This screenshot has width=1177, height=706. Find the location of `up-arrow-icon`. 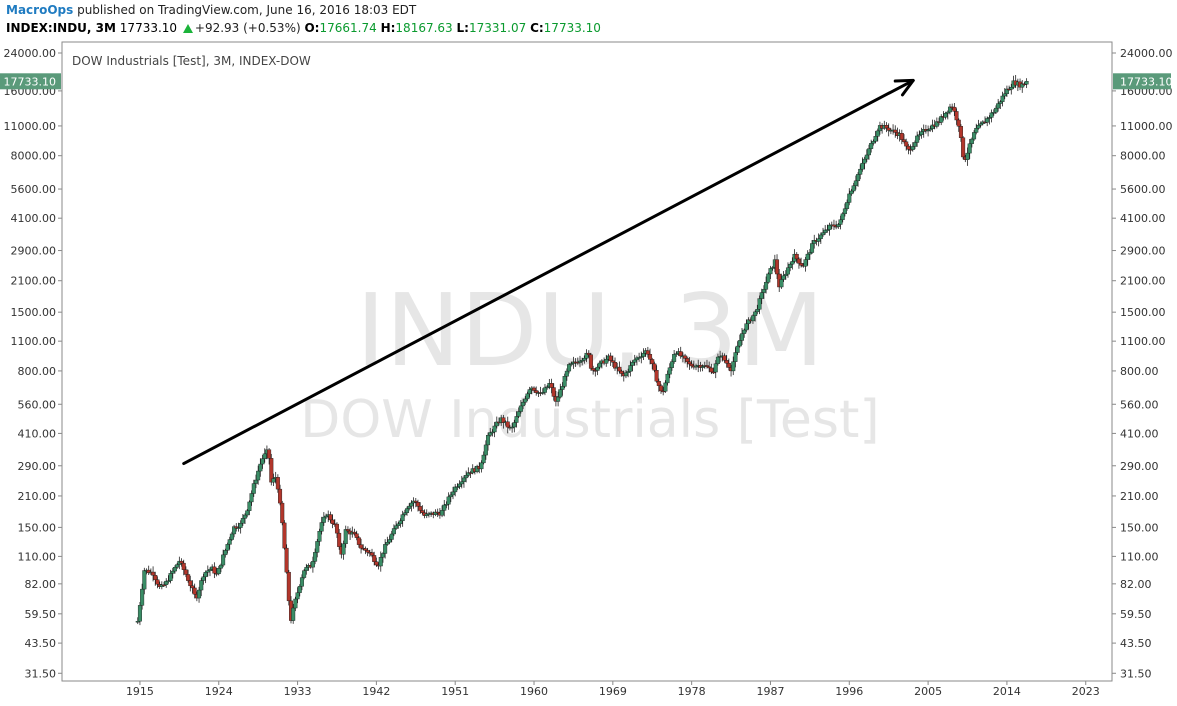

up-arrow-icon is located at coordinates (187, 28).